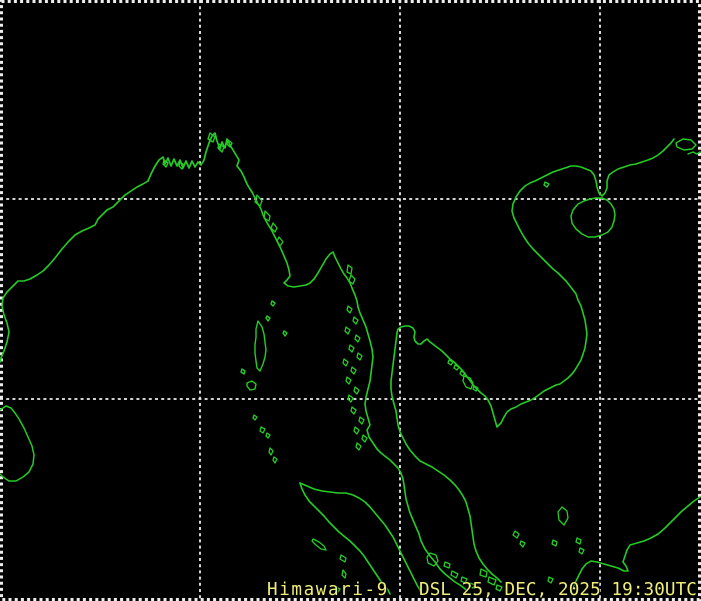 The height and width of the screenshot is (601, 701). I want to click on sumatra-northeast-coast, so click(361, 539).